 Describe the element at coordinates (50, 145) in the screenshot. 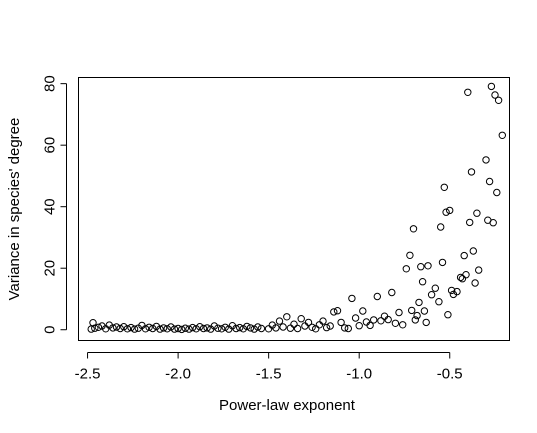

I see `y-tick-label: 60` at that location.